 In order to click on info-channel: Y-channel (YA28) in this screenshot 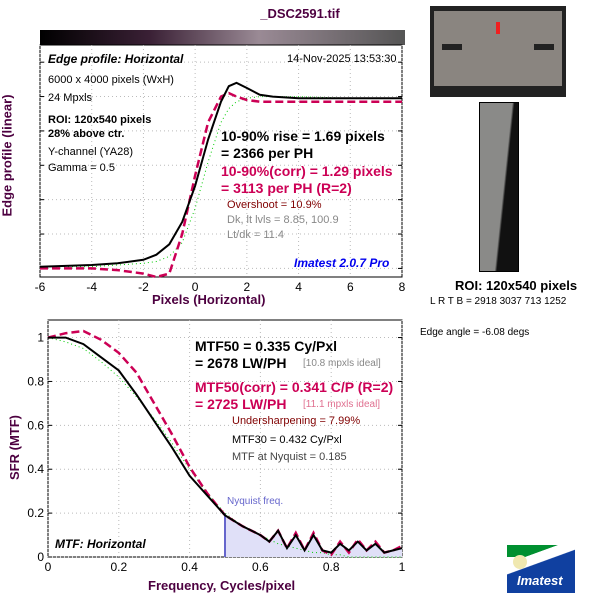, I will do `click(90, 152)`.